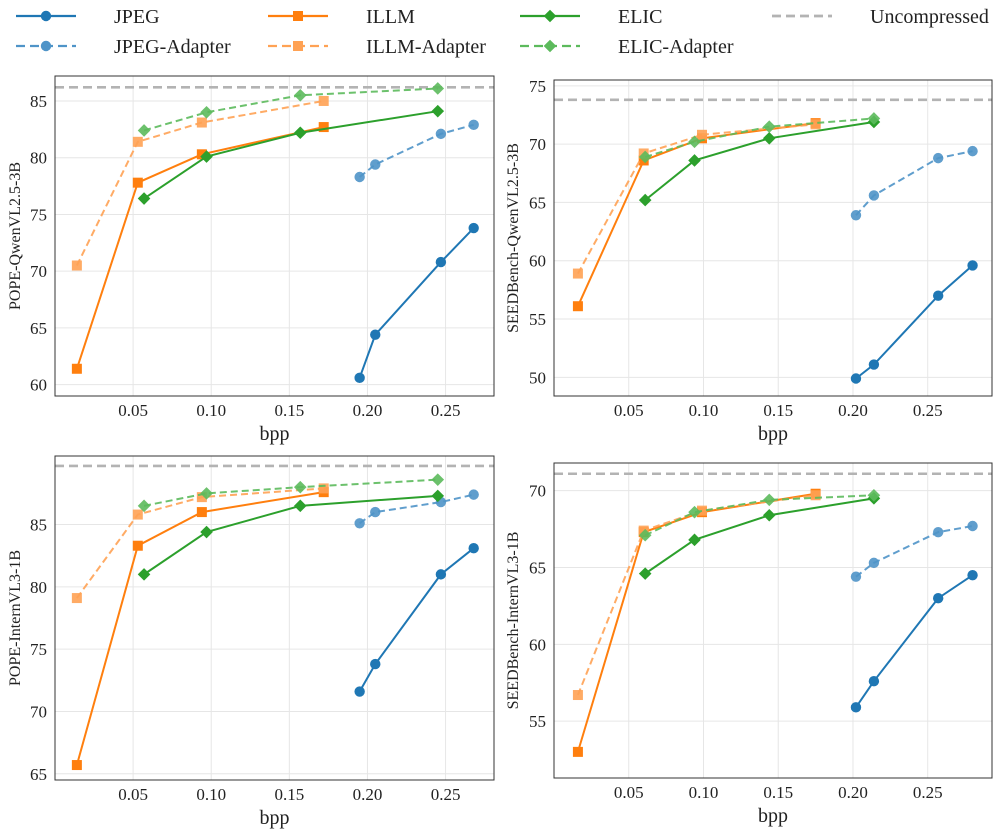  What do you see at coordinates (341, 17) in the screenshot?
I see `legend-entry-illm: ILLM` at bounding box center [341, 17].